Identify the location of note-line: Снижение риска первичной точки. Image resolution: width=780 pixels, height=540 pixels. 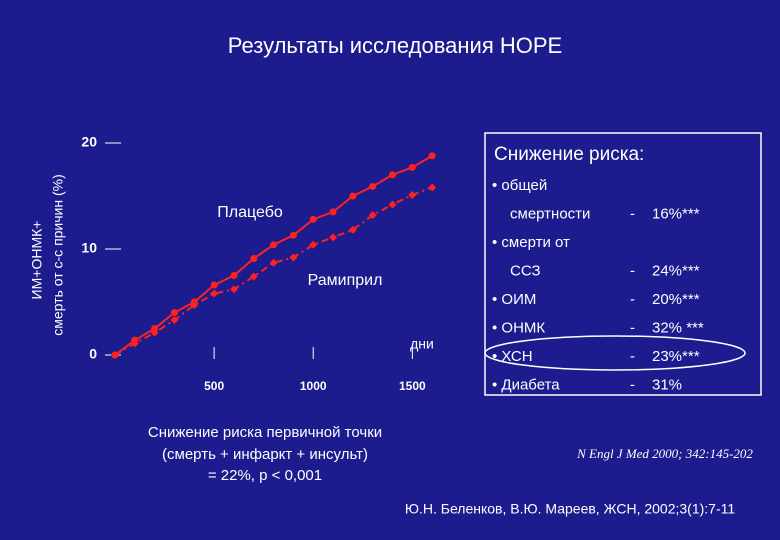
(265, 432).